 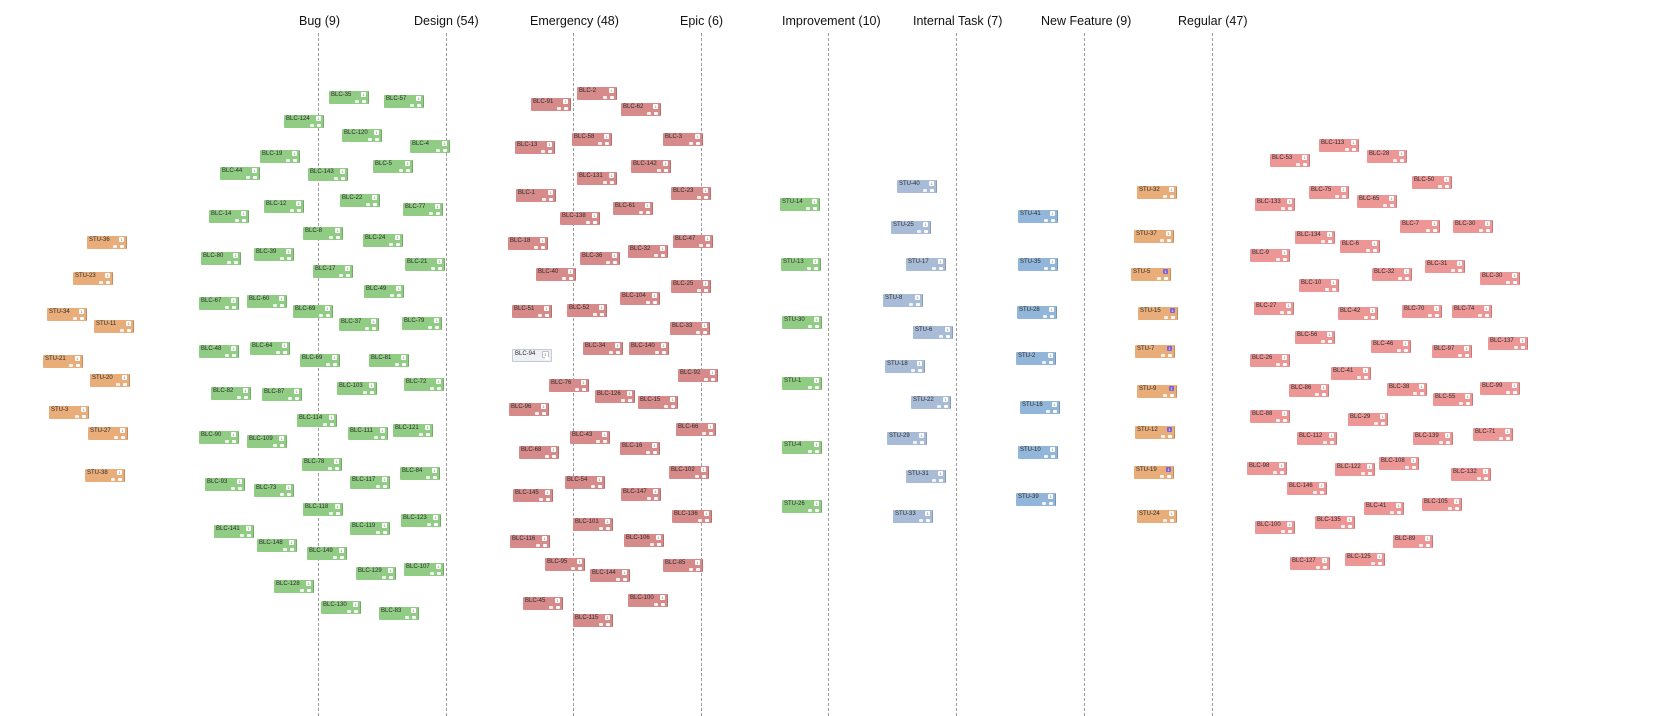 What do you see at coordinates (565, 564) in the screenshot?
I see `ticket-card: BLC-95 1` at bounding box center [565, 564].